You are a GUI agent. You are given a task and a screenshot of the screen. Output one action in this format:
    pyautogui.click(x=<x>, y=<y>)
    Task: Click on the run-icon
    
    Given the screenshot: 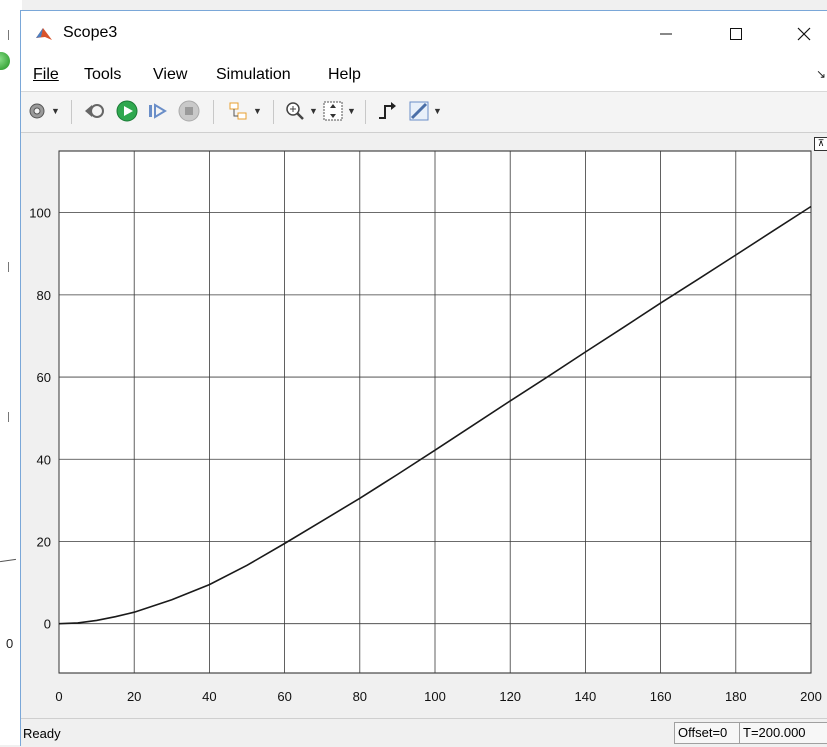 What is the action you would take?
    pyautogui.click(x=127, y=111)
    